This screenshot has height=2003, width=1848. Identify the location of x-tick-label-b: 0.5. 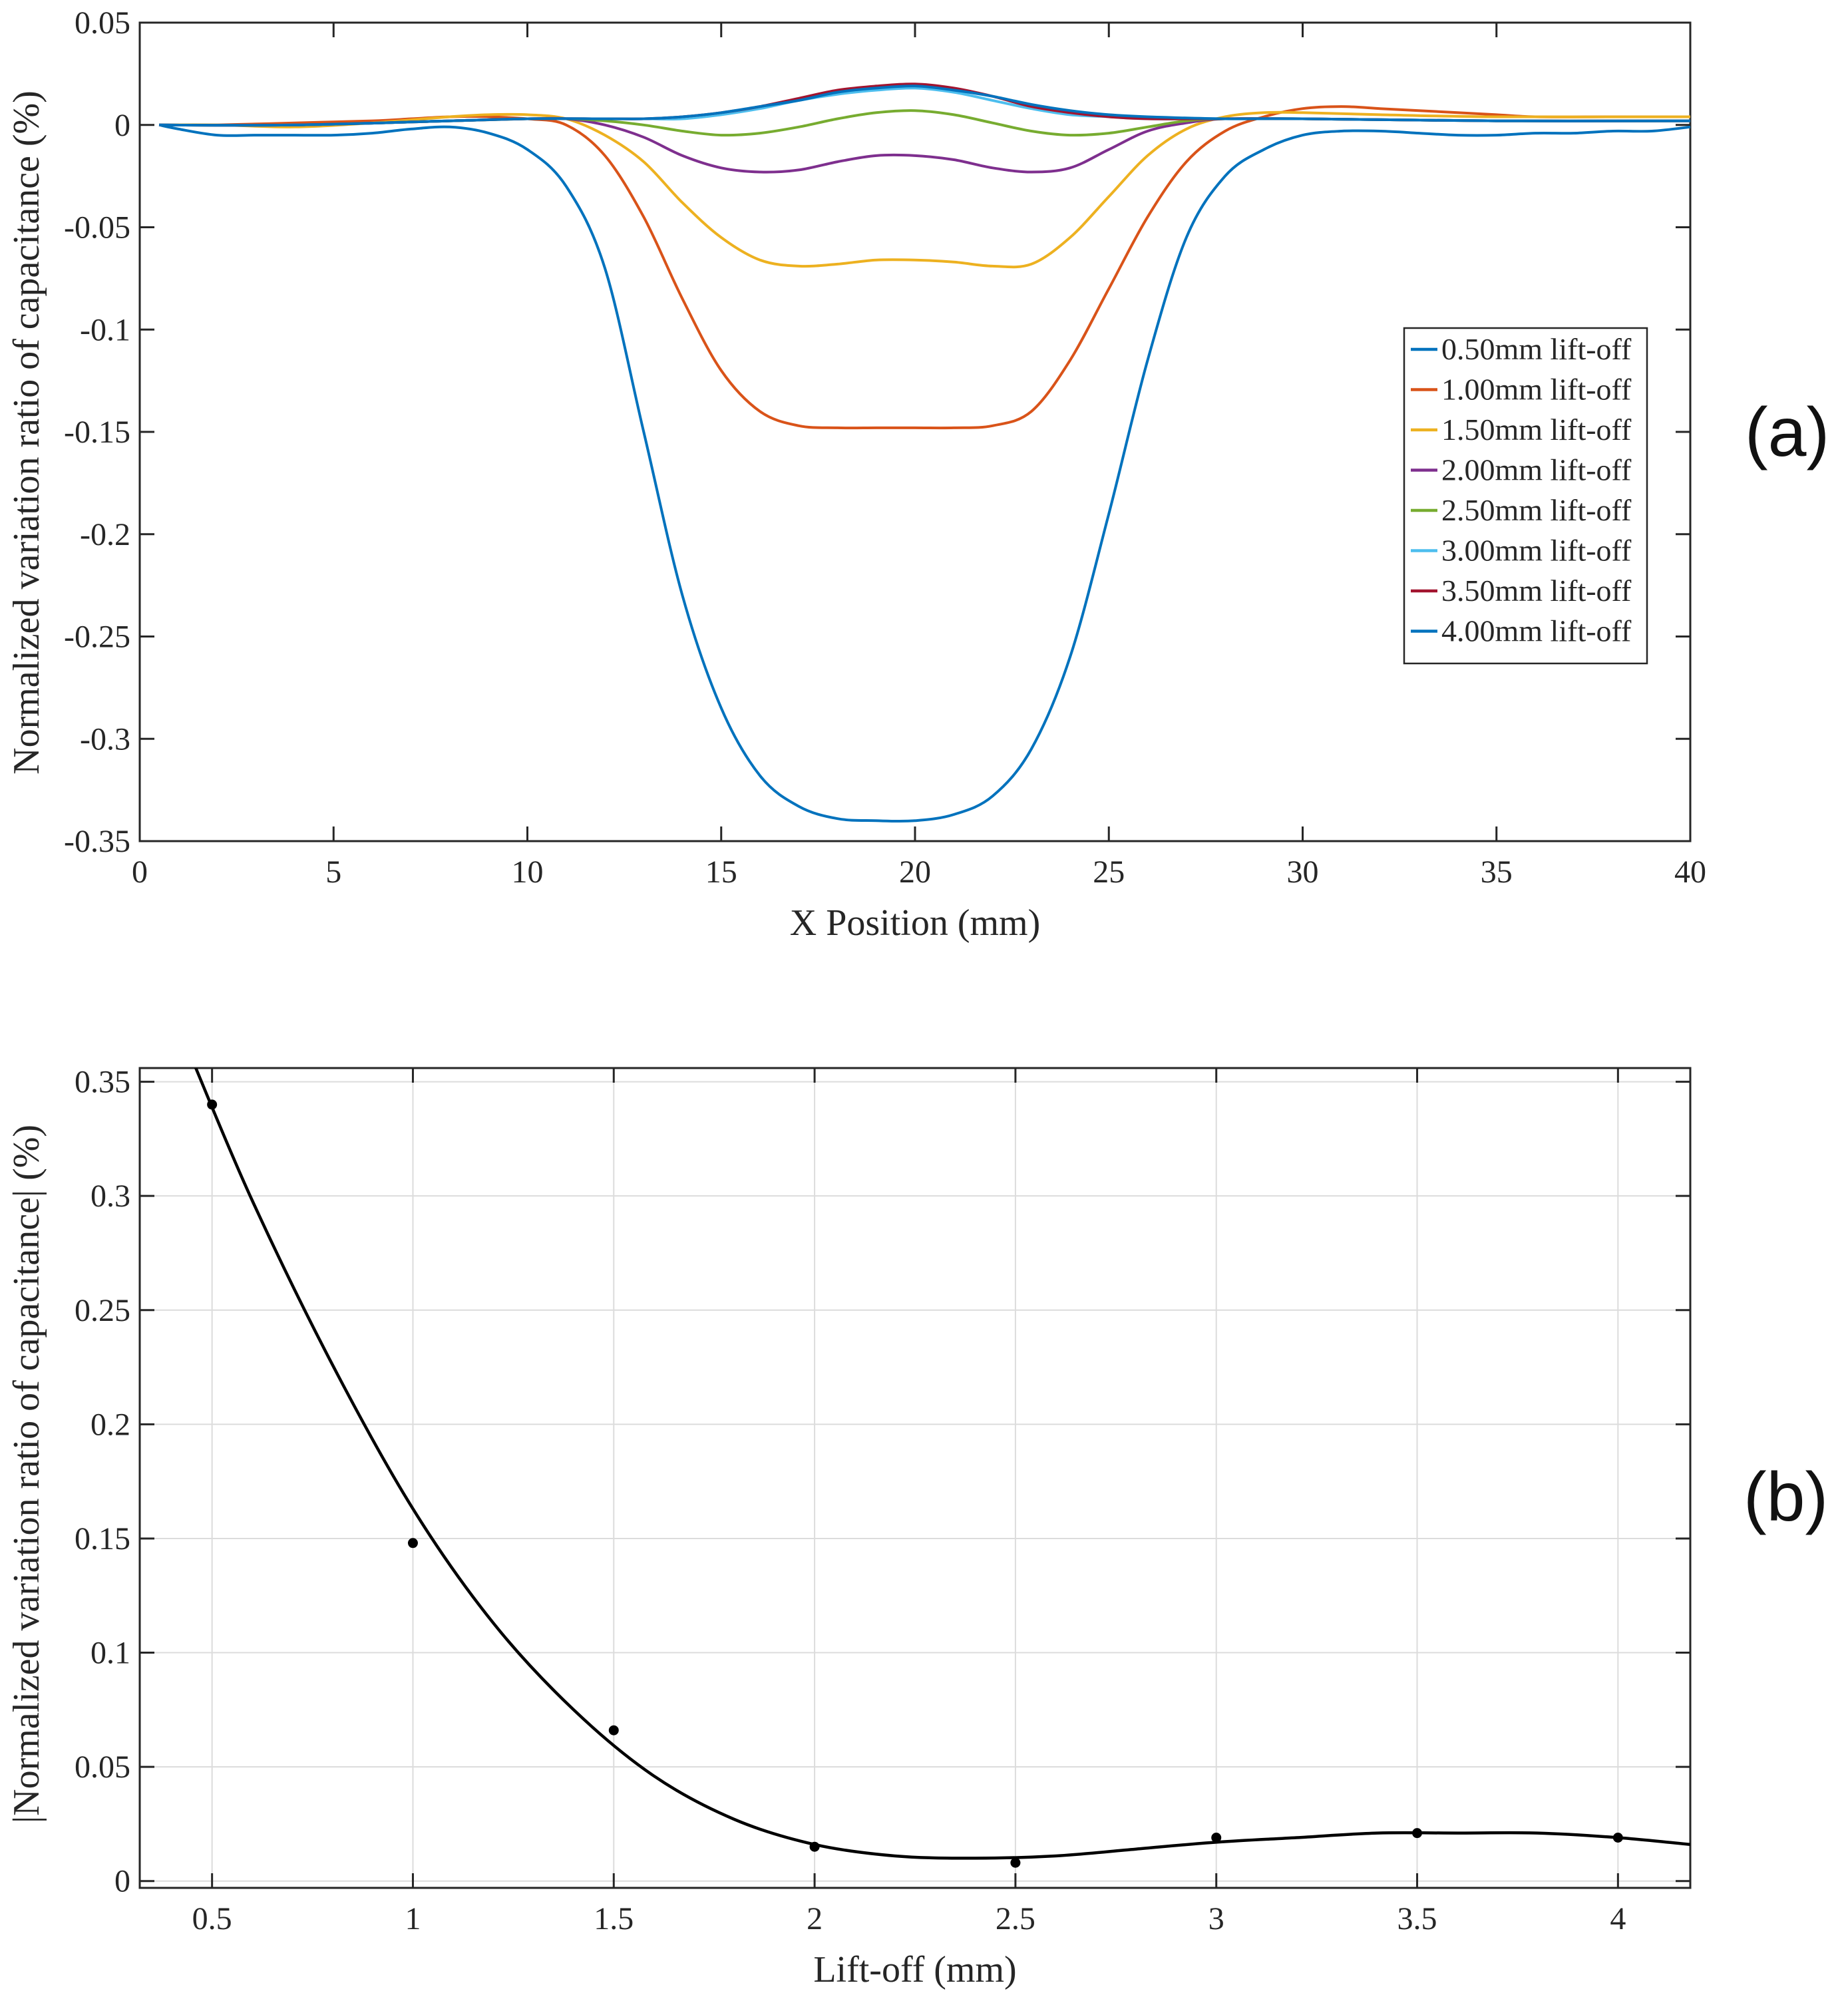
(212, 1918).